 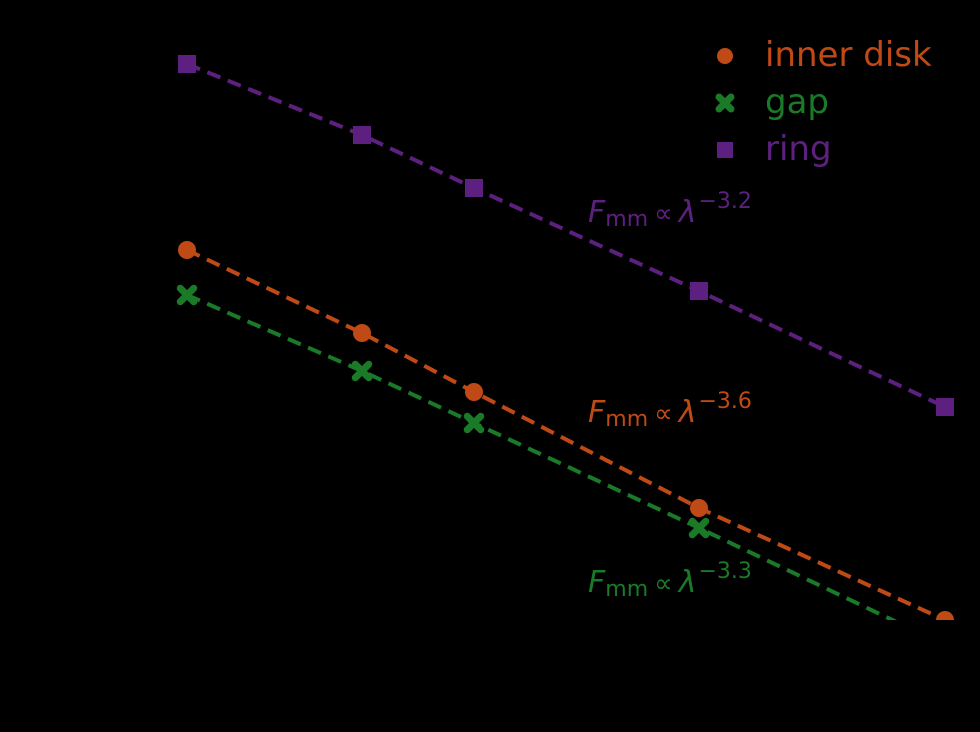 What do you see at coordinates (670, 210) in the screenshot?
I see `fit-label-ring: Fmm ∝ λ−3.2` at bounding box center [670, 210].